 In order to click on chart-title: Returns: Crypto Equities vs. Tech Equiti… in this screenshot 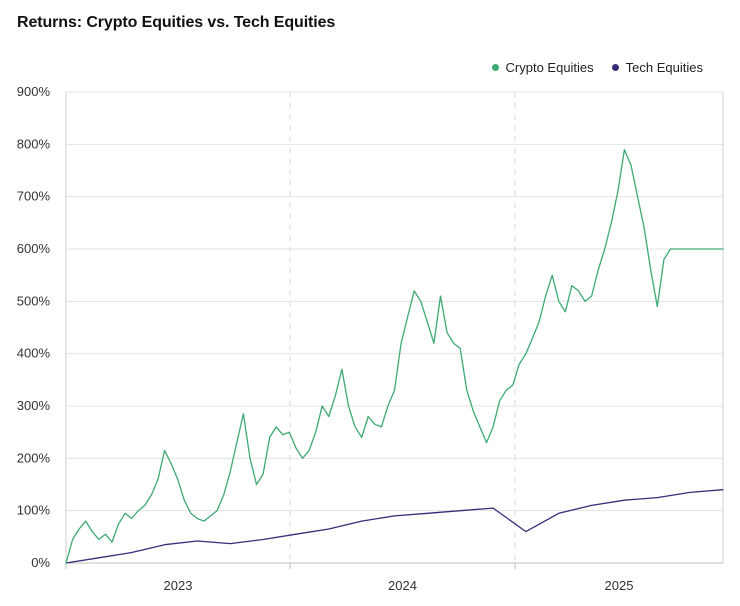, I will do `click(176, 22)`.